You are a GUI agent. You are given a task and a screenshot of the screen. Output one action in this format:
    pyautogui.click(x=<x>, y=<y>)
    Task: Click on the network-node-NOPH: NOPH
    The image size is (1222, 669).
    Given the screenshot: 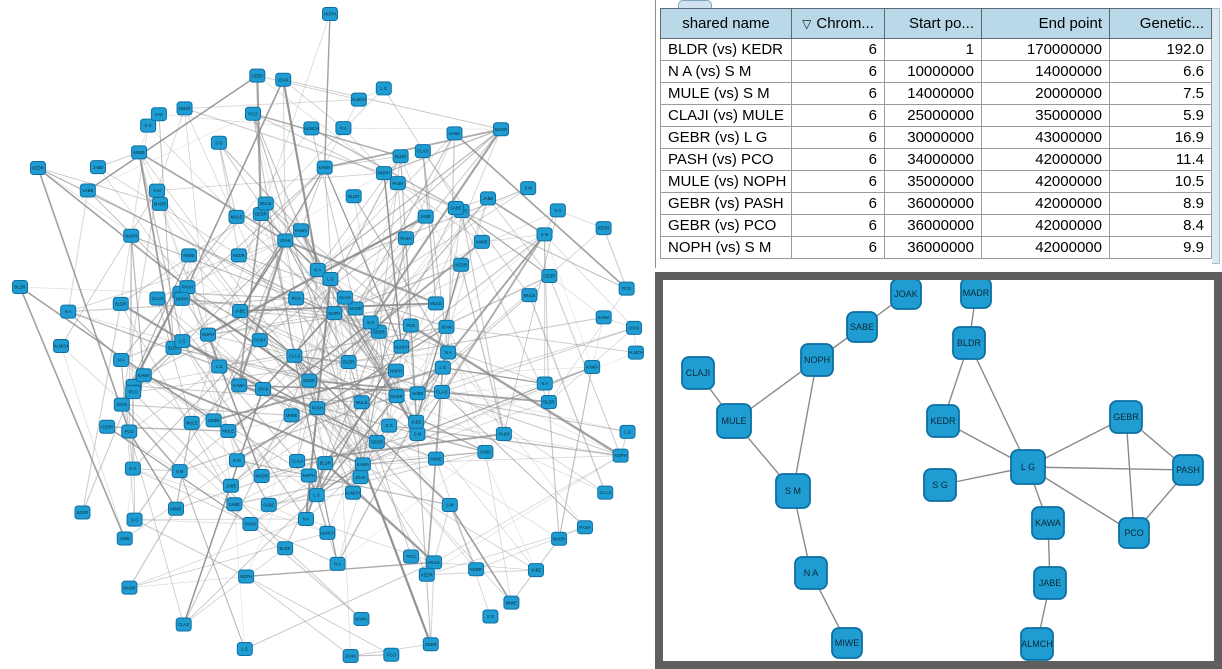 What is the action you would take?
    pyautogui.click(x=817, y=360)
    